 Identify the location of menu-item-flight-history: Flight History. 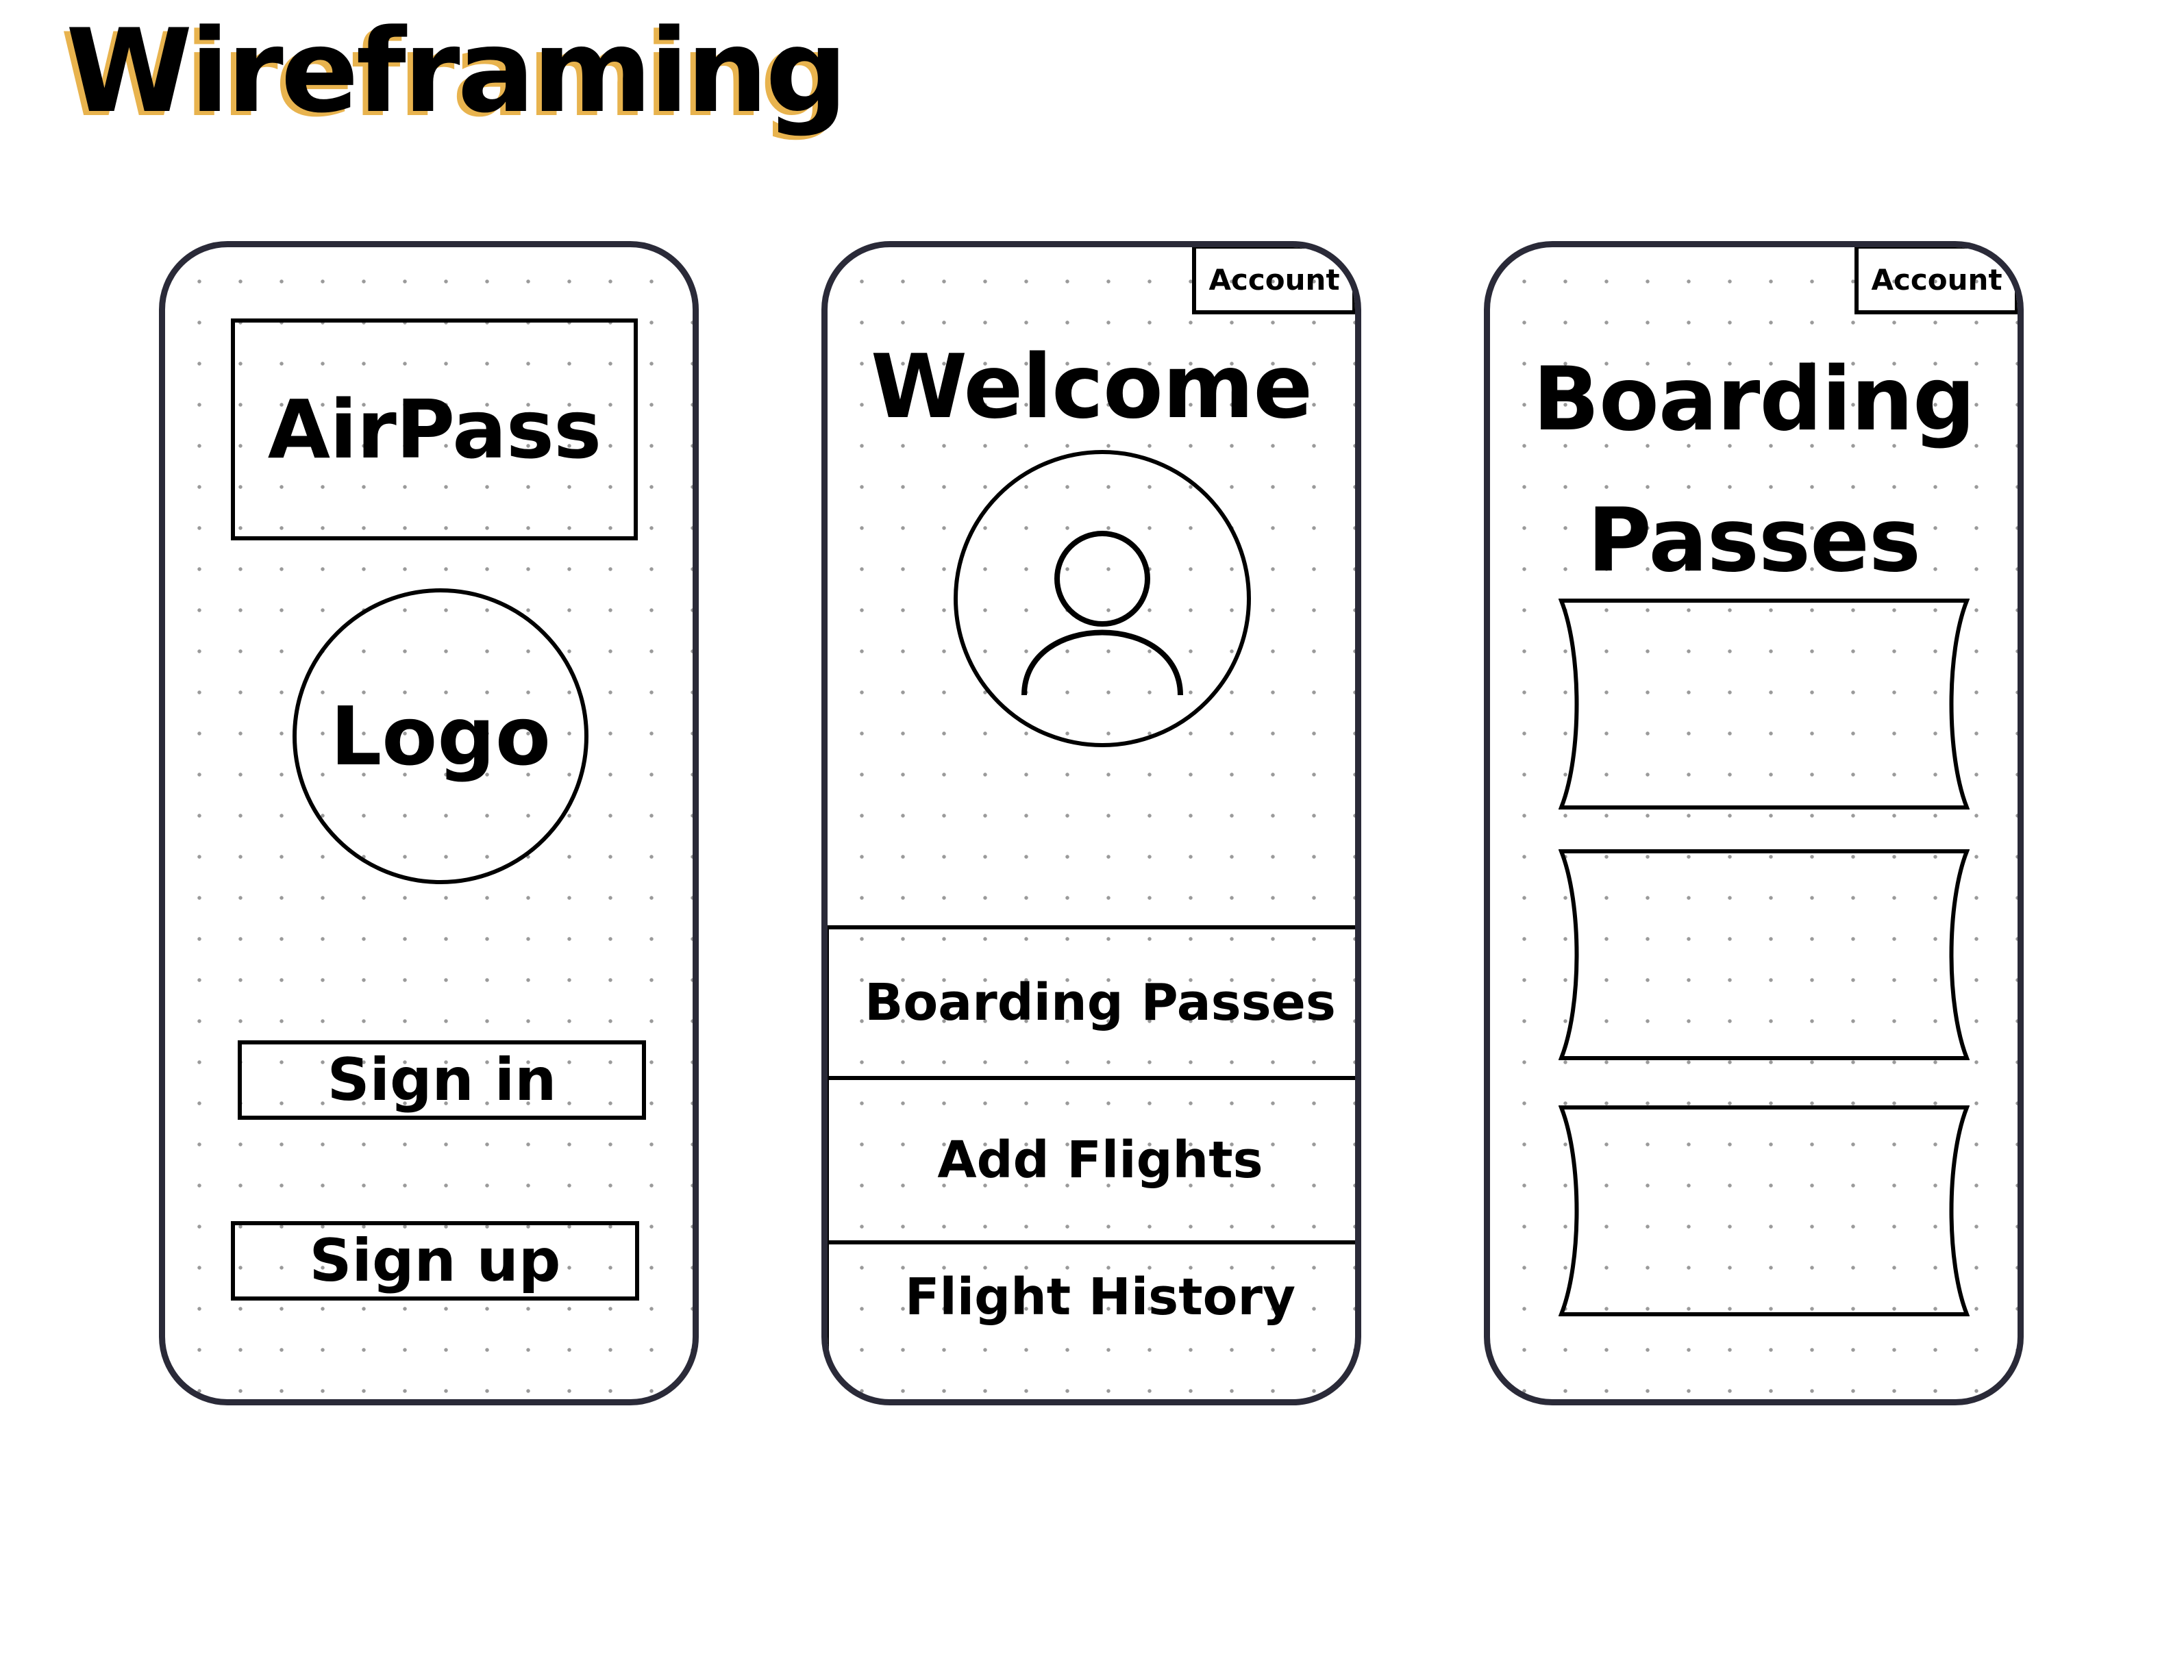
(1091, 1319).